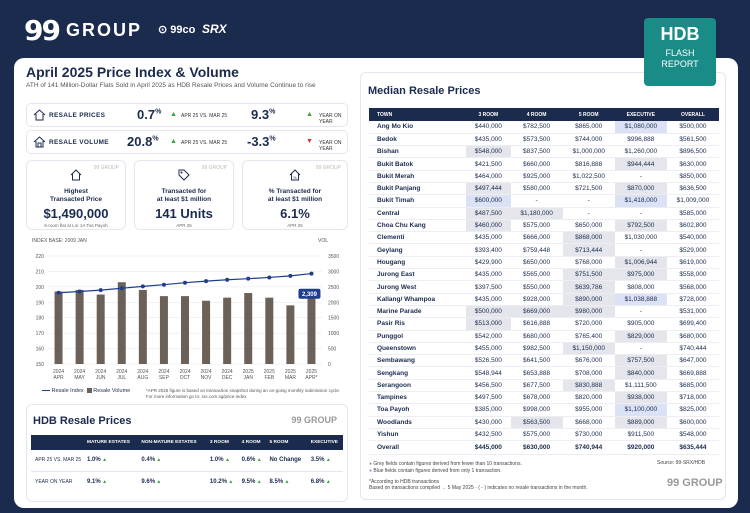 Image resolution: width=750 pixels, height=513 pixels. Describe the element at coordinates (418, 152) in the screenshot. I see `town-name: Bishan` at that location.